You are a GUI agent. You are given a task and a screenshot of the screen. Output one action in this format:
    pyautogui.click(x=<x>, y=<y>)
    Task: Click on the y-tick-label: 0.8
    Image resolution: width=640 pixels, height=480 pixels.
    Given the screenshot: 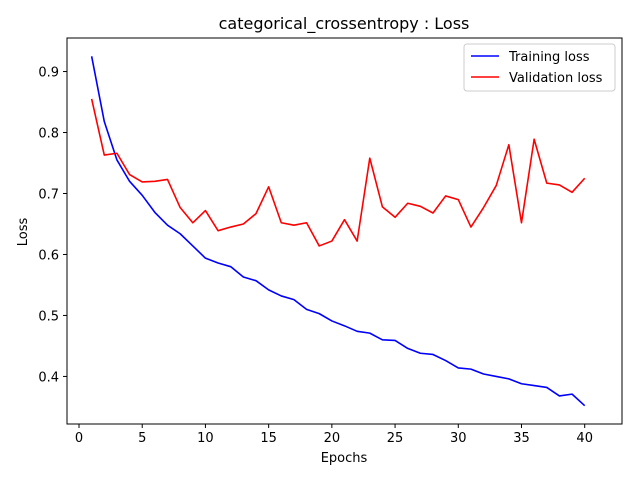 What is the action you would take?
    pyautogui.click(x=48, y=134)
    